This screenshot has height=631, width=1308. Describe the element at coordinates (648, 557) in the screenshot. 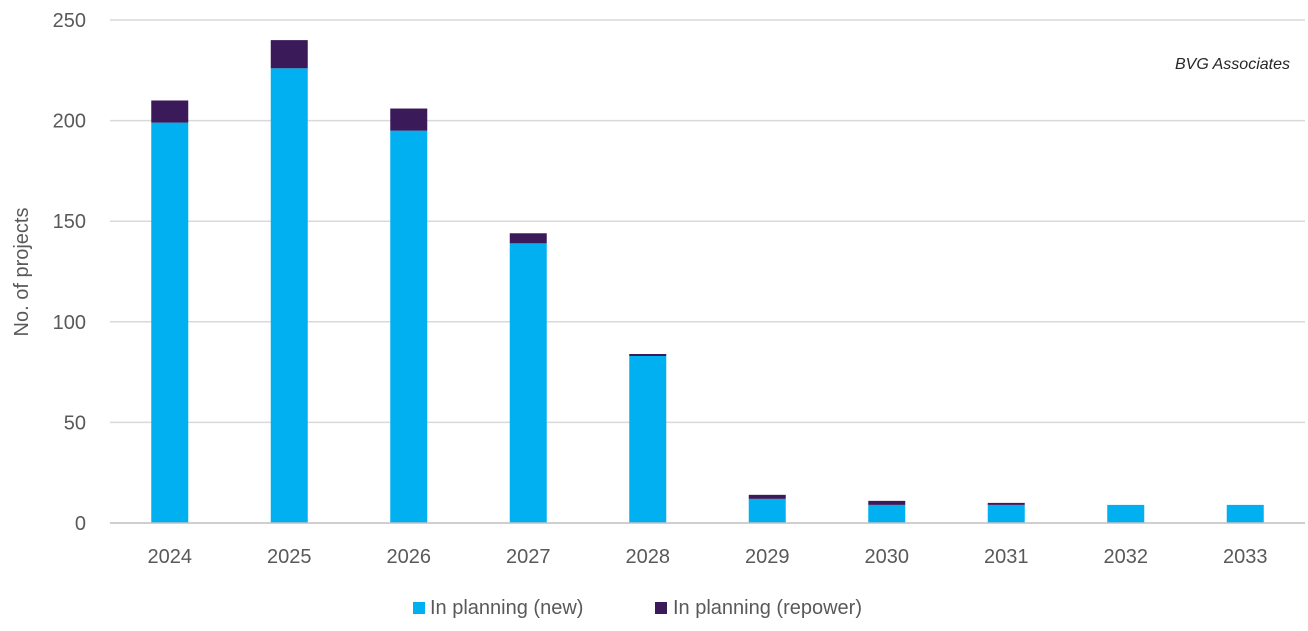

I see `x-tick-label: 2028` at that location.